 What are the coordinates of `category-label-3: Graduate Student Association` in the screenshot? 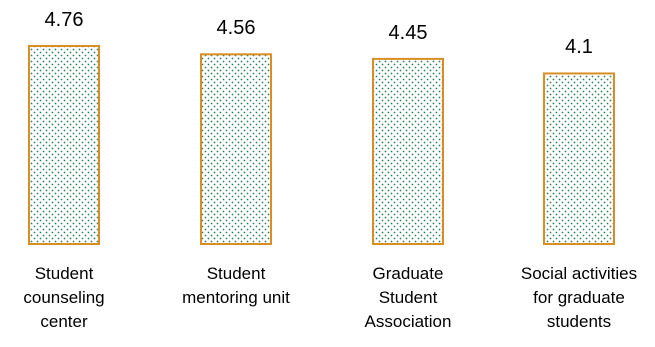 It's located at (408, 298).